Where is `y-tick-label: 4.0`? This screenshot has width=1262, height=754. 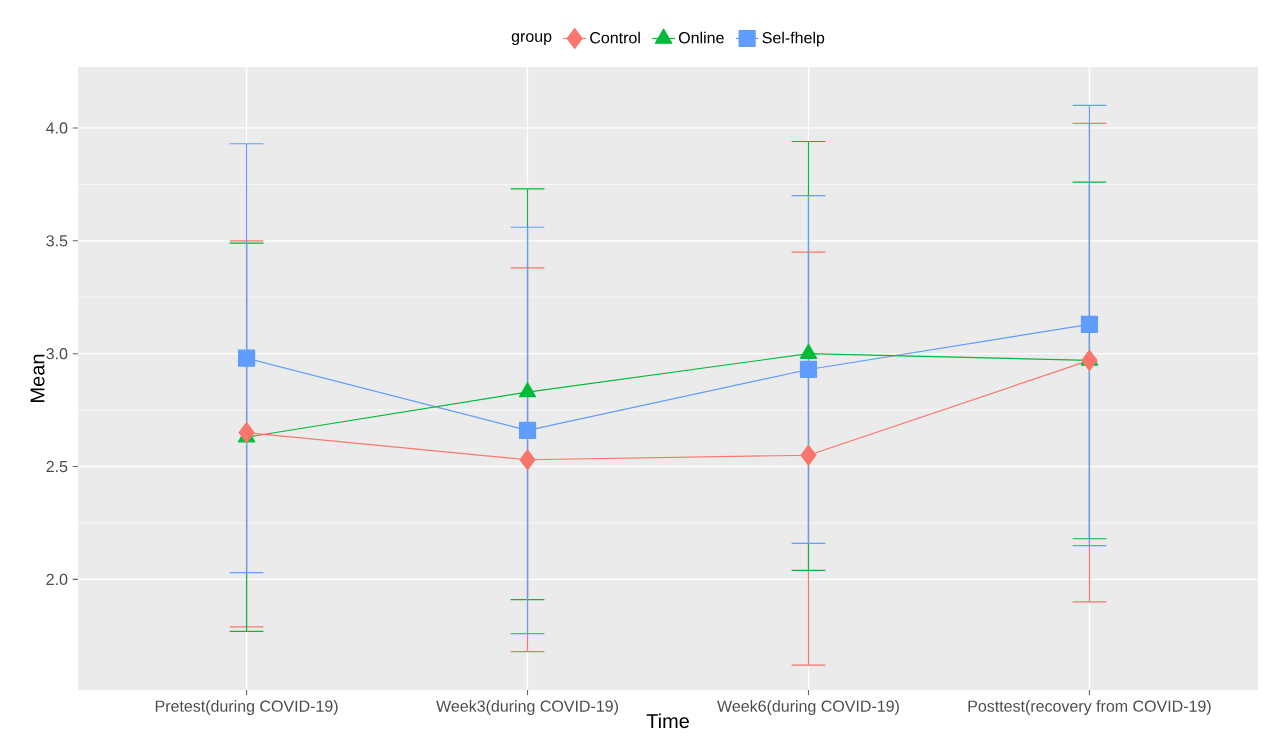
y-tick-label: 4.0 is located at coordinates (57, 128).